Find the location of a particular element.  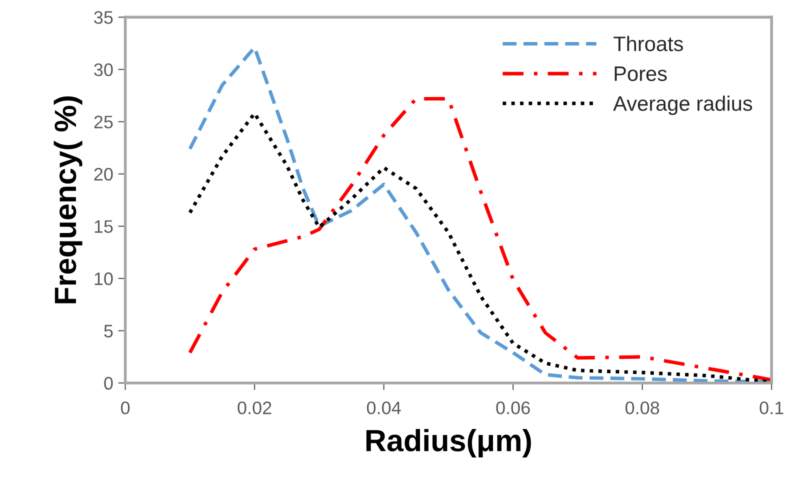

y-tick-label: 15 is located at coordinates (103, 226).